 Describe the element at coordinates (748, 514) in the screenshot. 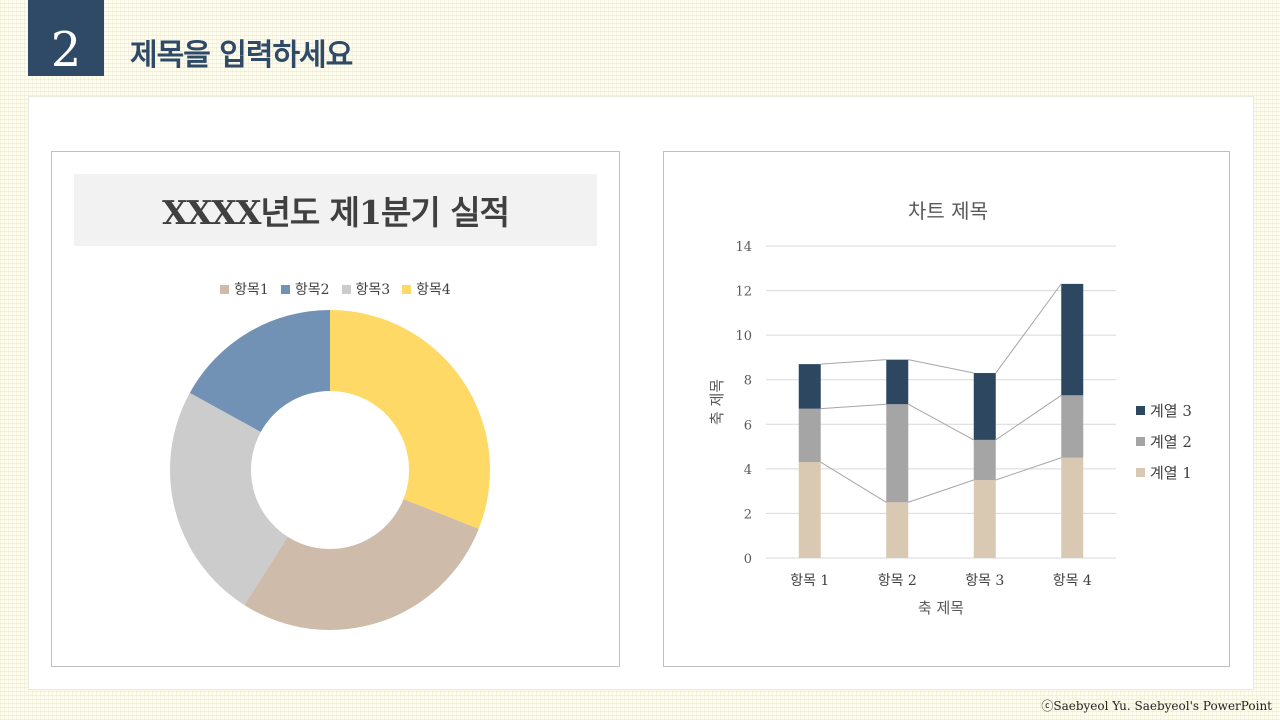

I see `y-tick-label: 2` at that location.